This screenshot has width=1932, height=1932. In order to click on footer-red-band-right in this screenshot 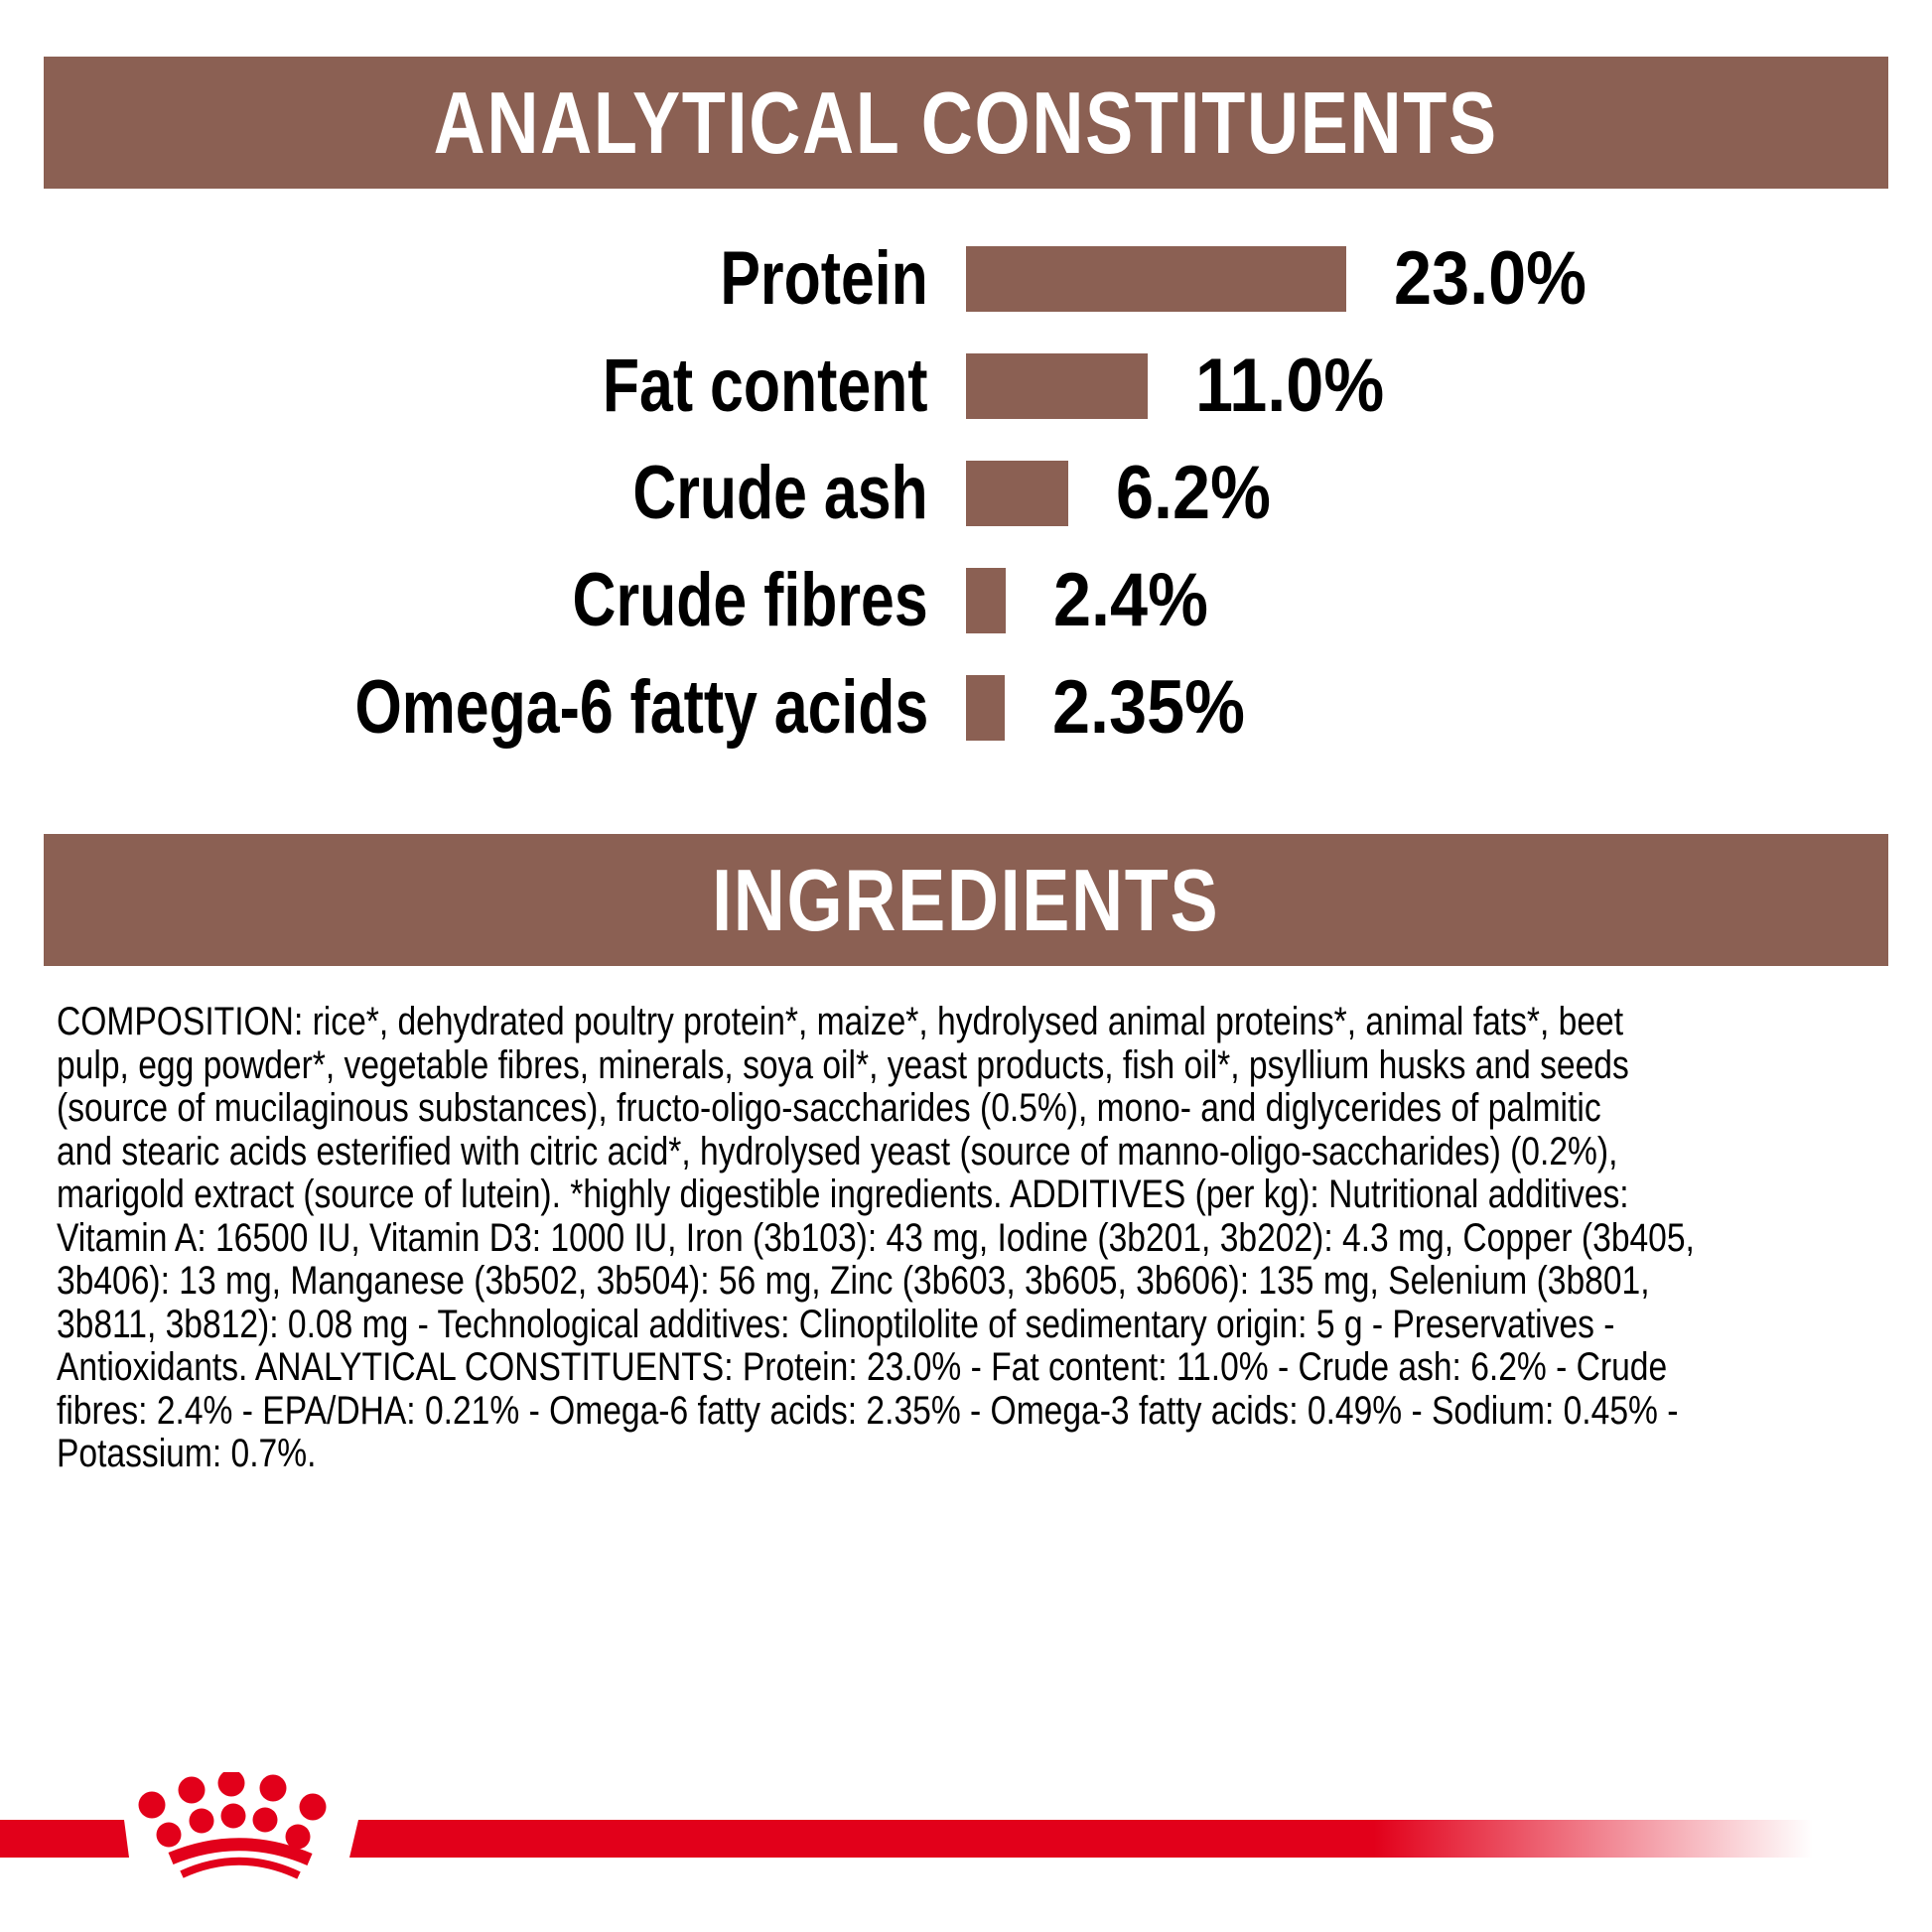, I will do `click(1081, 1839)`.